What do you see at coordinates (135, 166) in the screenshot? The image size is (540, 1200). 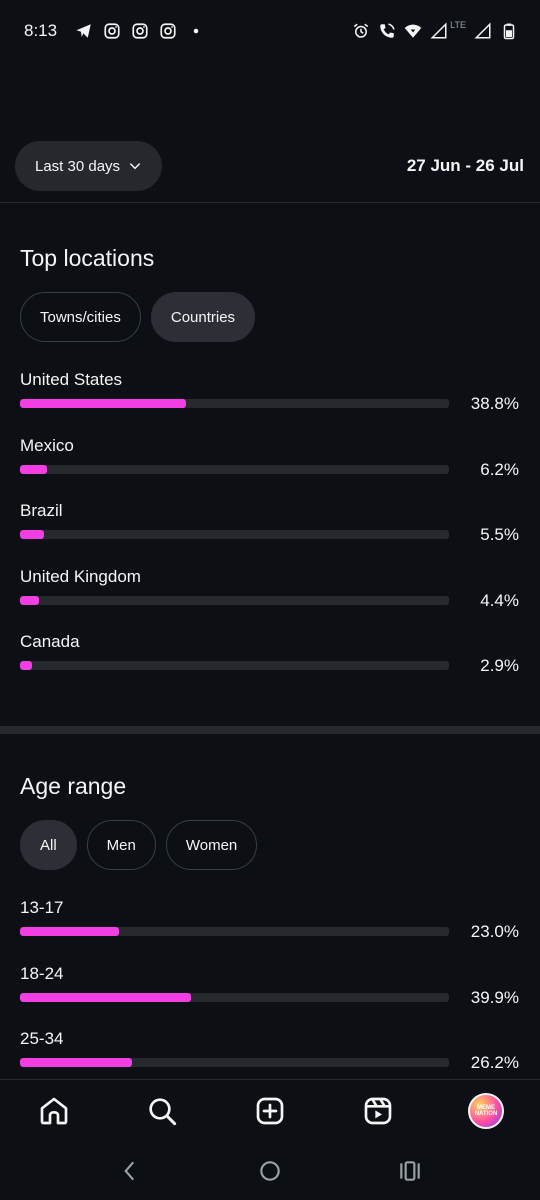 I see `chevron-down-icon` at bounding box center [135, 166].